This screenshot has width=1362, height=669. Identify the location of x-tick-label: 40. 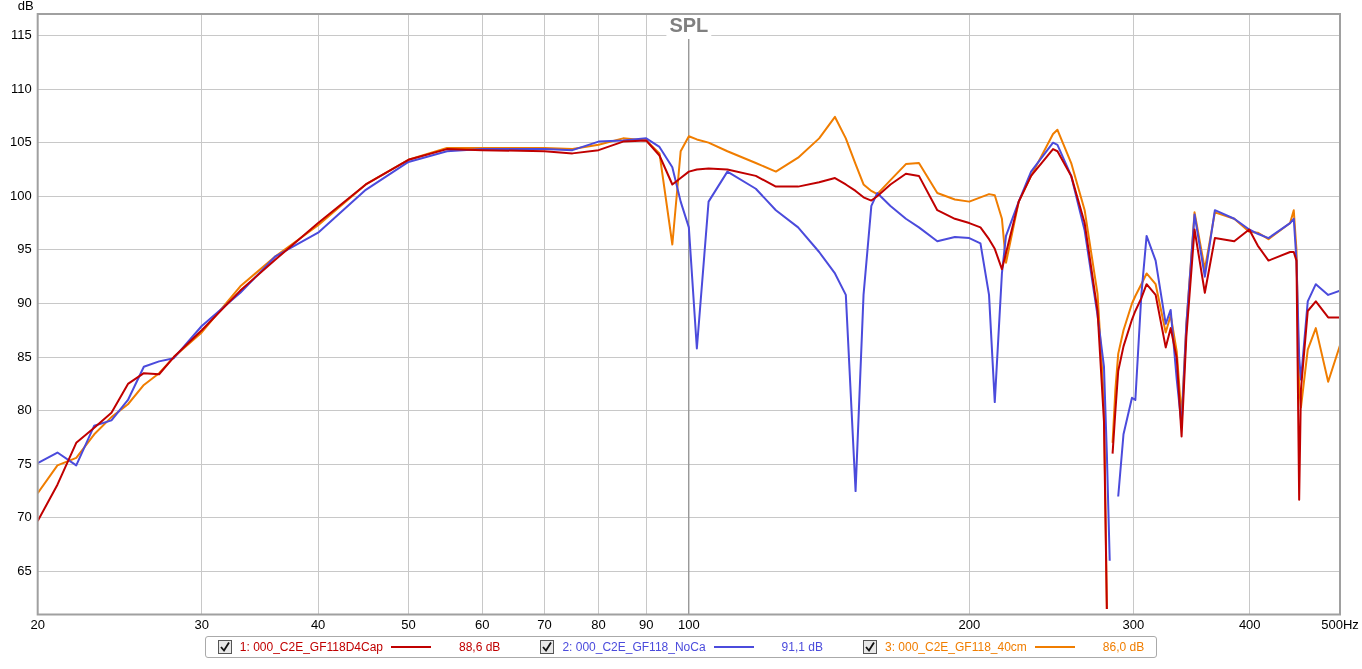
(318, 624).